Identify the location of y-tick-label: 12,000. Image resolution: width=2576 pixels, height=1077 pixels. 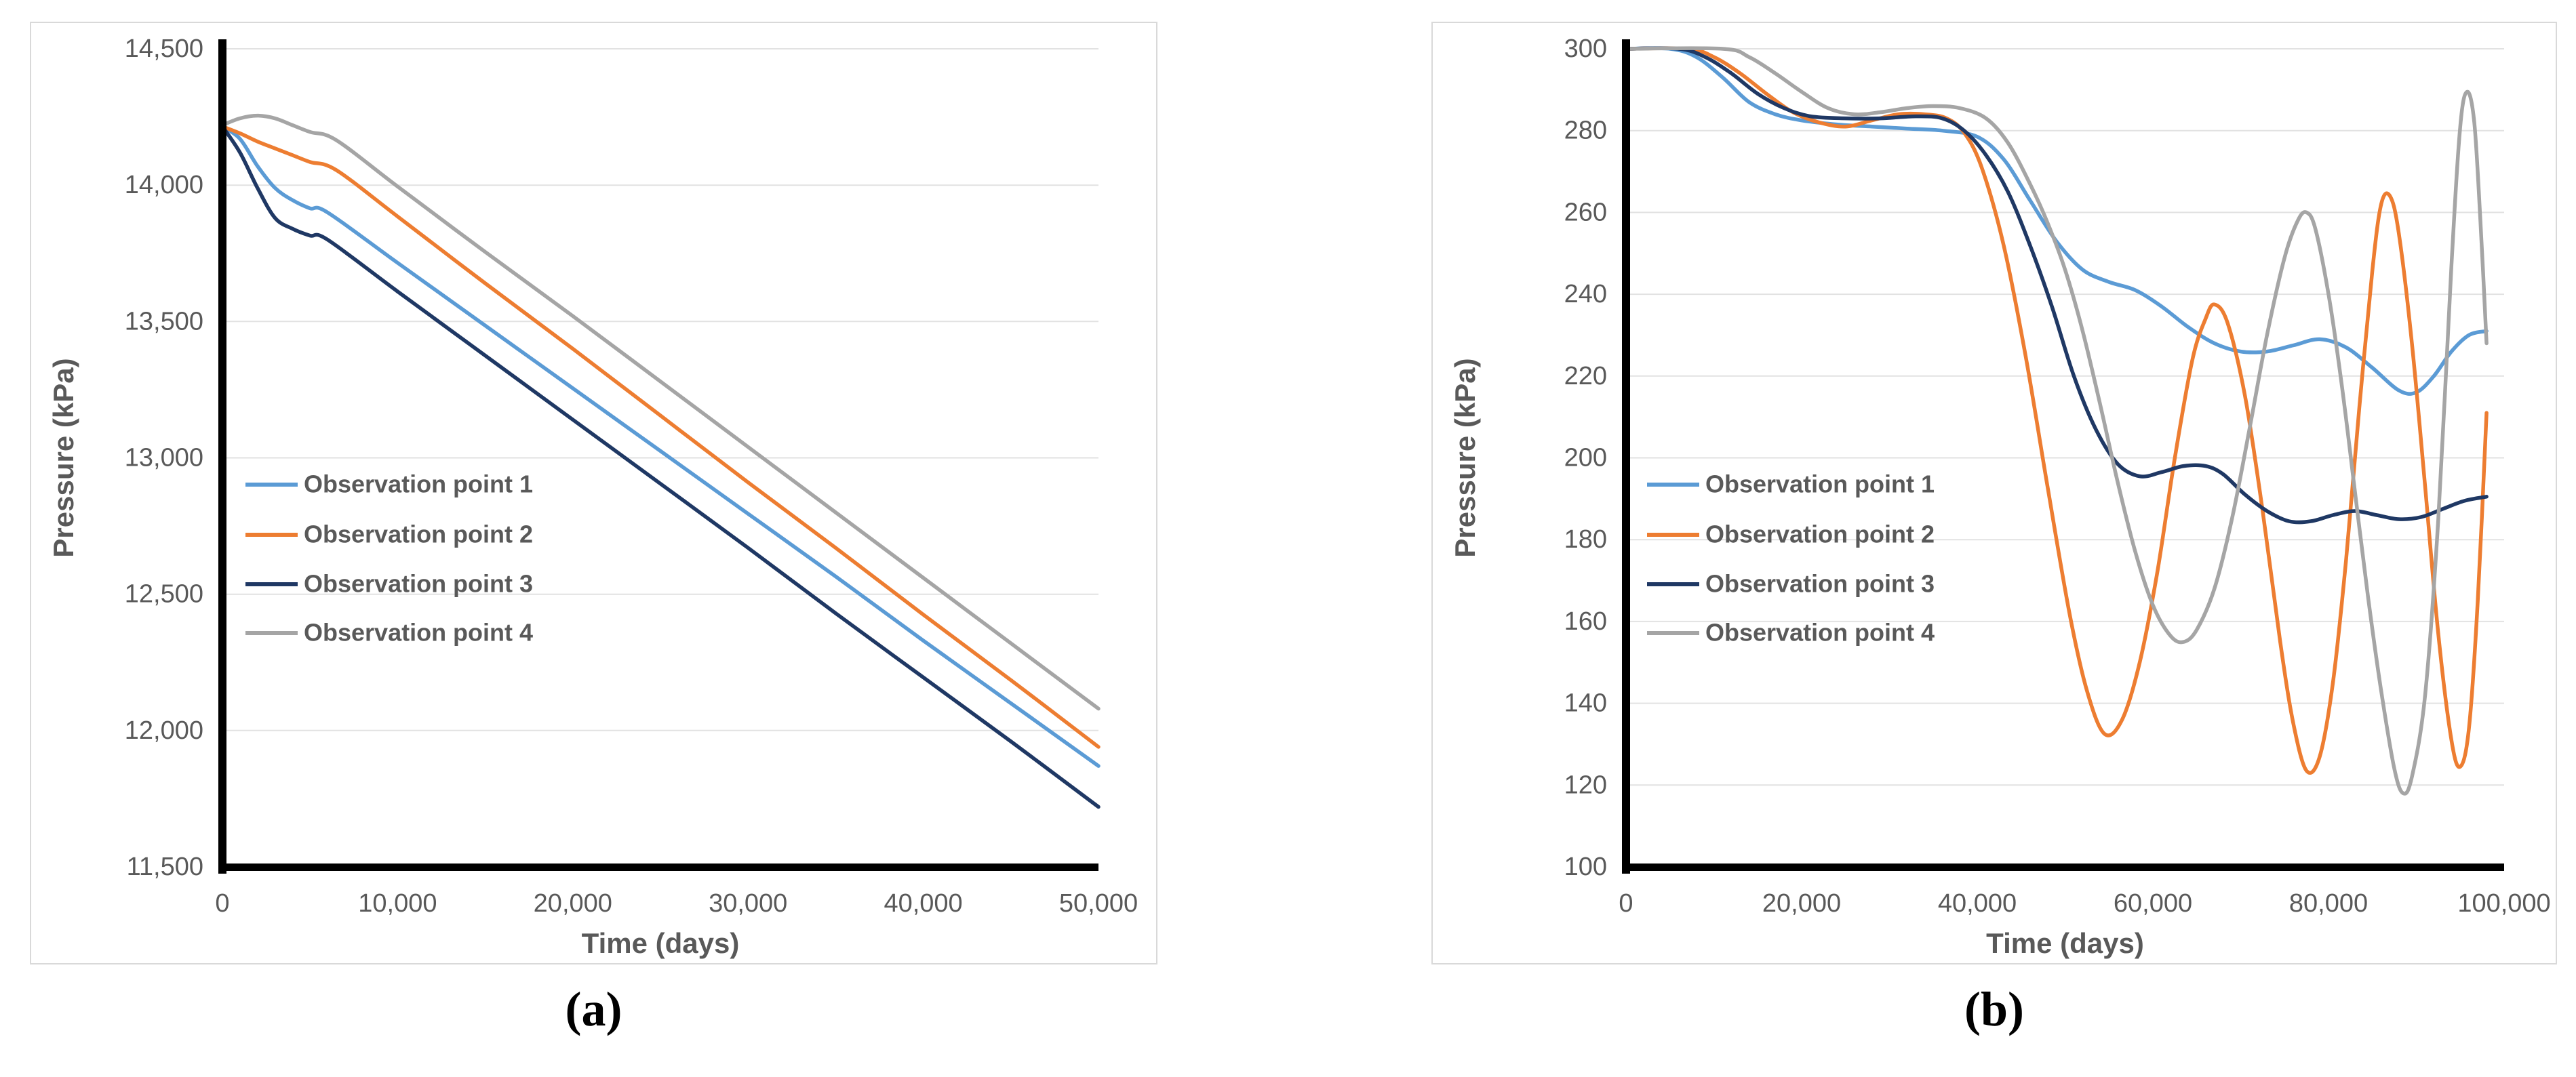
(164, 730).